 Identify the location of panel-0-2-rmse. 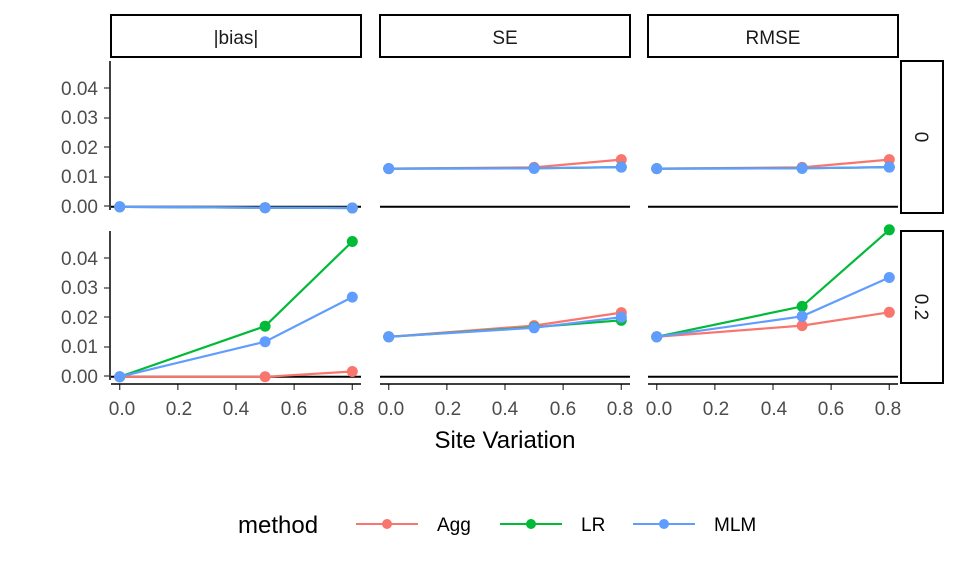
(773, 307).